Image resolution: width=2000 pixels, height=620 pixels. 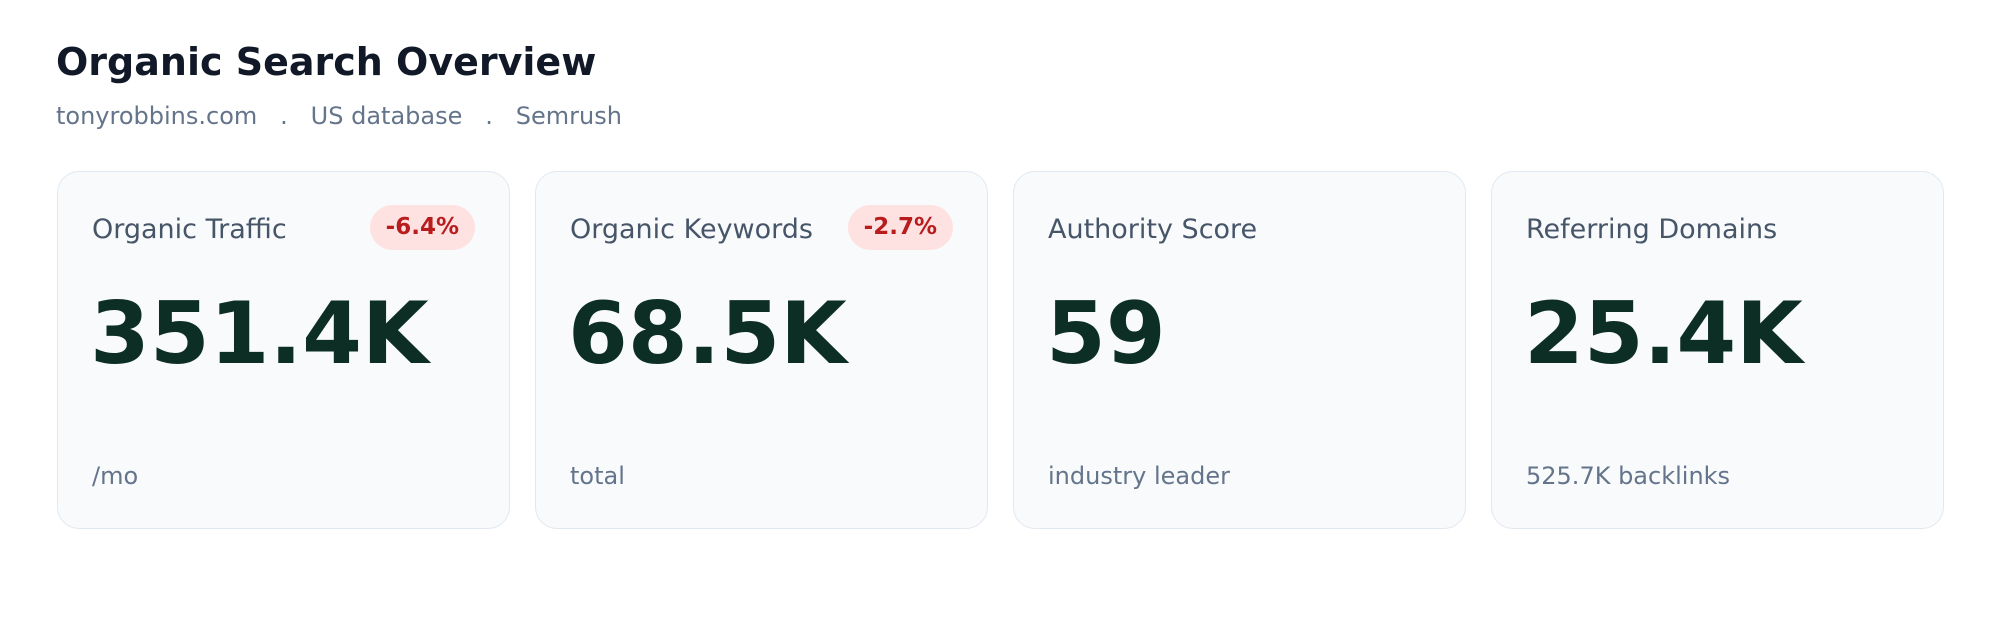 What do you see at coordinates (707, 334) in the screenshot?
I see `metric-value: 68.5K` at bounding box center [707, 334].